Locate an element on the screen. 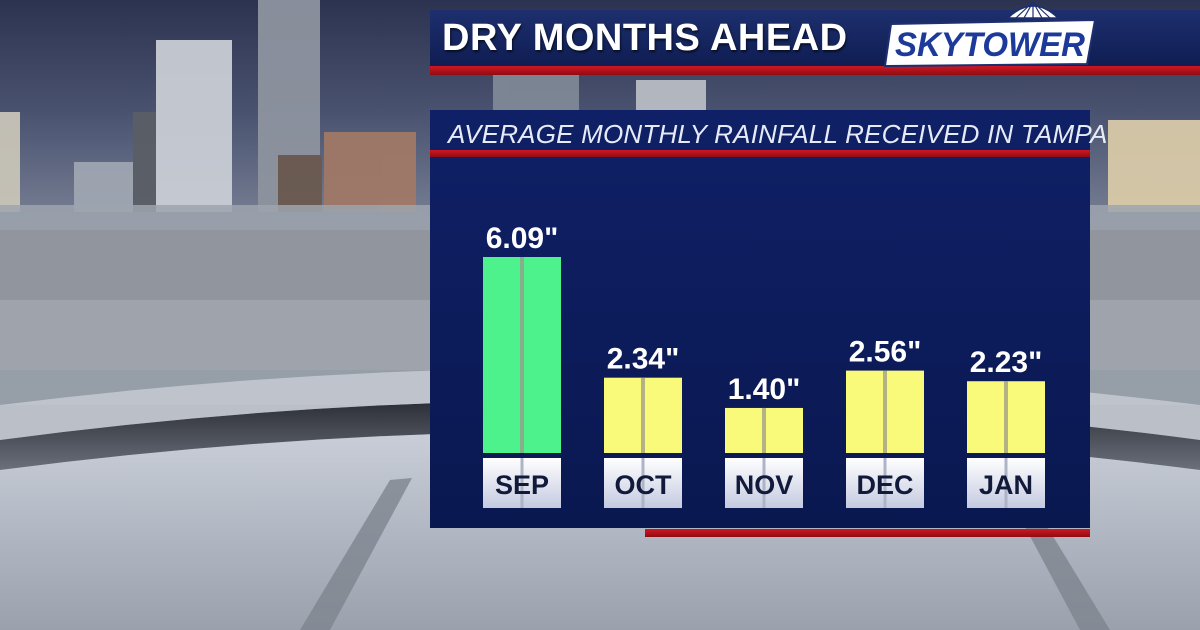 Image resolution: width=1200 pixels, height=630 pixels. category-label-dec: DEC is located at coordinates (884, 485).